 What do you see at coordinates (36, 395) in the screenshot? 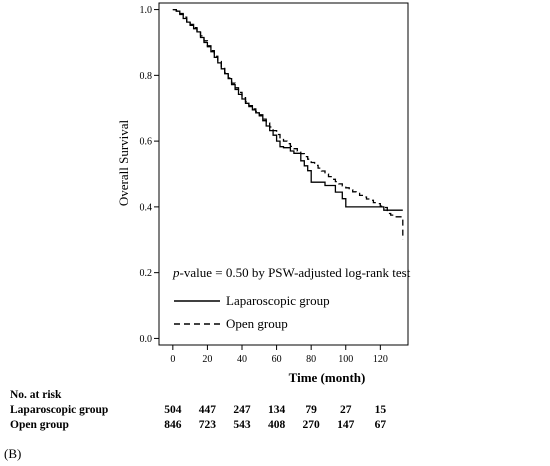
I see `risk-table-title: No. at risk` at bounding box center [36, 395].